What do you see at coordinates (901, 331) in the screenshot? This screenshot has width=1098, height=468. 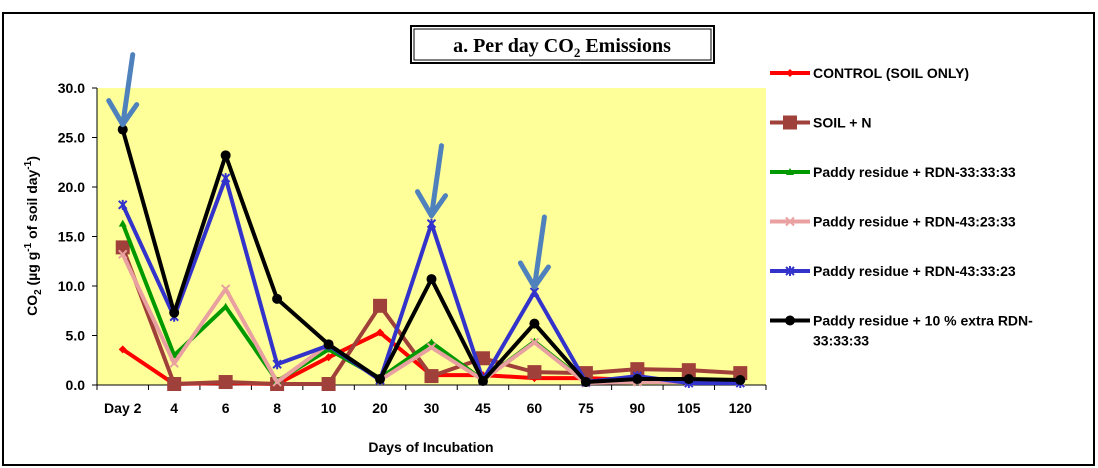 I see `legend-item-6: Paddy residue + 10 % extra RDN- 33:33:33` at bounding box center [901, 331].